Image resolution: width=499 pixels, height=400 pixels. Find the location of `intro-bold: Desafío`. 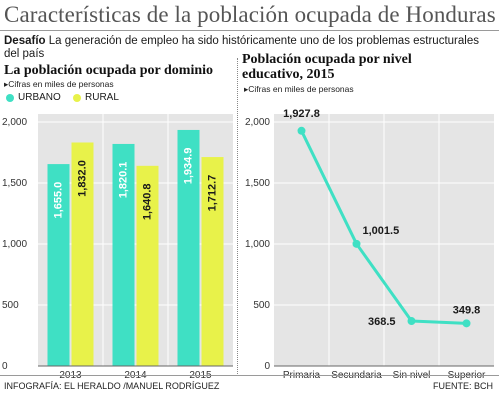

intro-bold: Desafío is located at coordinates (25, 41).